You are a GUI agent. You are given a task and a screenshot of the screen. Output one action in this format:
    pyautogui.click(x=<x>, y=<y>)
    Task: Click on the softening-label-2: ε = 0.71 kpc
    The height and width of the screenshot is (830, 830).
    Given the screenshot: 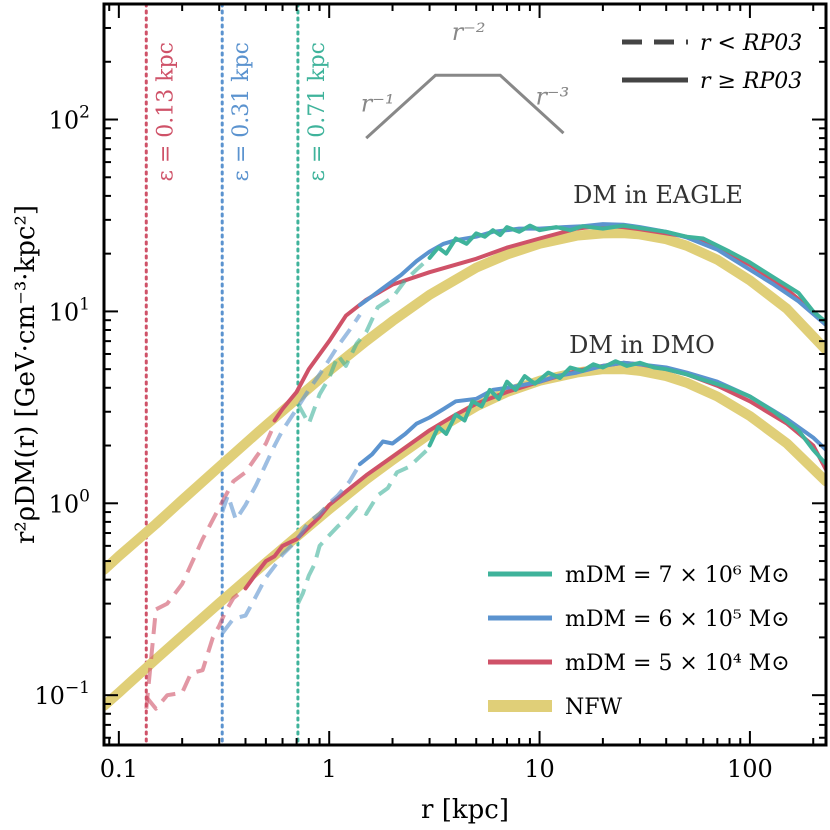 What is the action you would take?
    pyautogui.click(x=317, y=112)
    